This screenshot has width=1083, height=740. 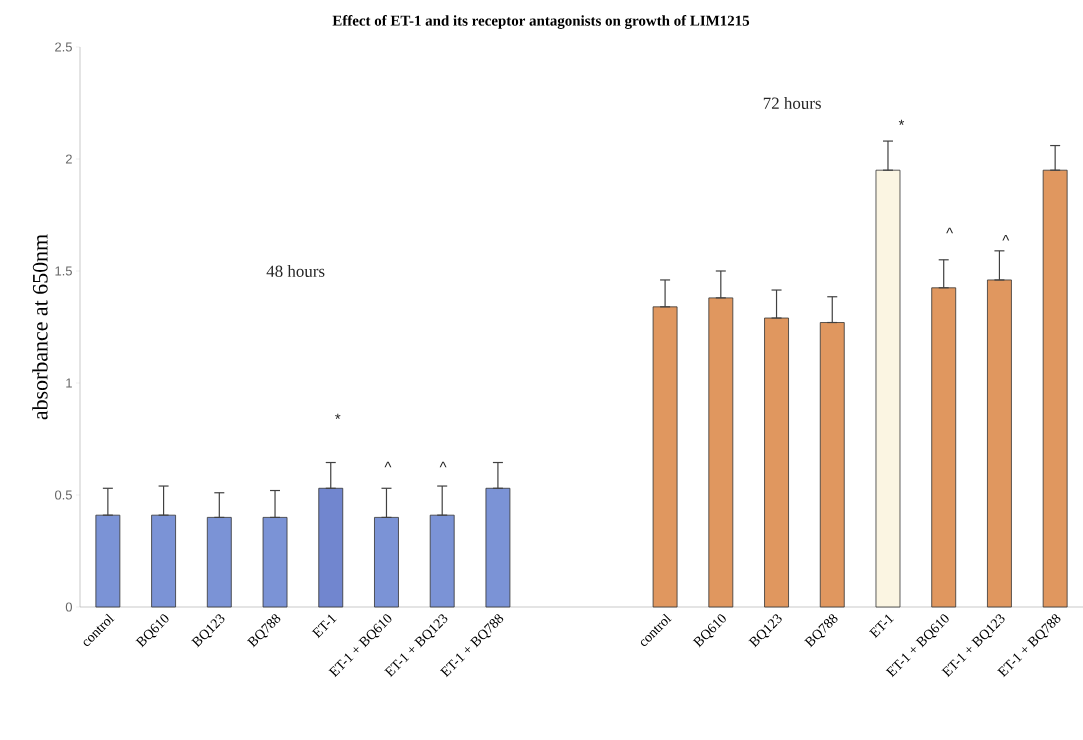 I want to click on annotation: 48 hours, so click(x=295, y=271).